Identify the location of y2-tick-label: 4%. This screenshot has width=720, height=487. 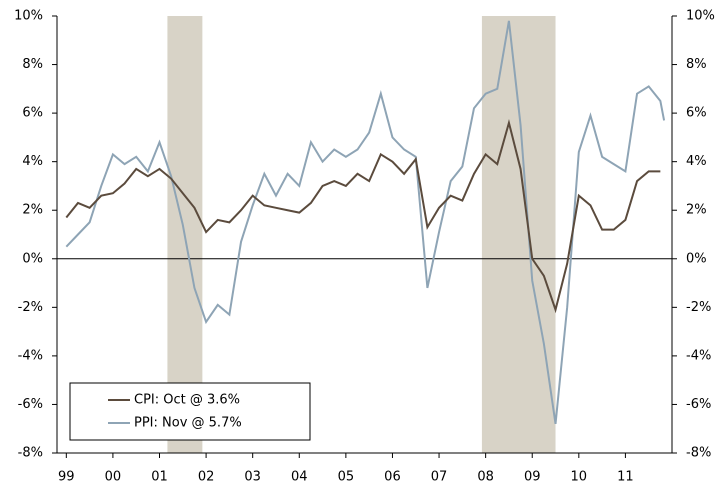
(696, 161).